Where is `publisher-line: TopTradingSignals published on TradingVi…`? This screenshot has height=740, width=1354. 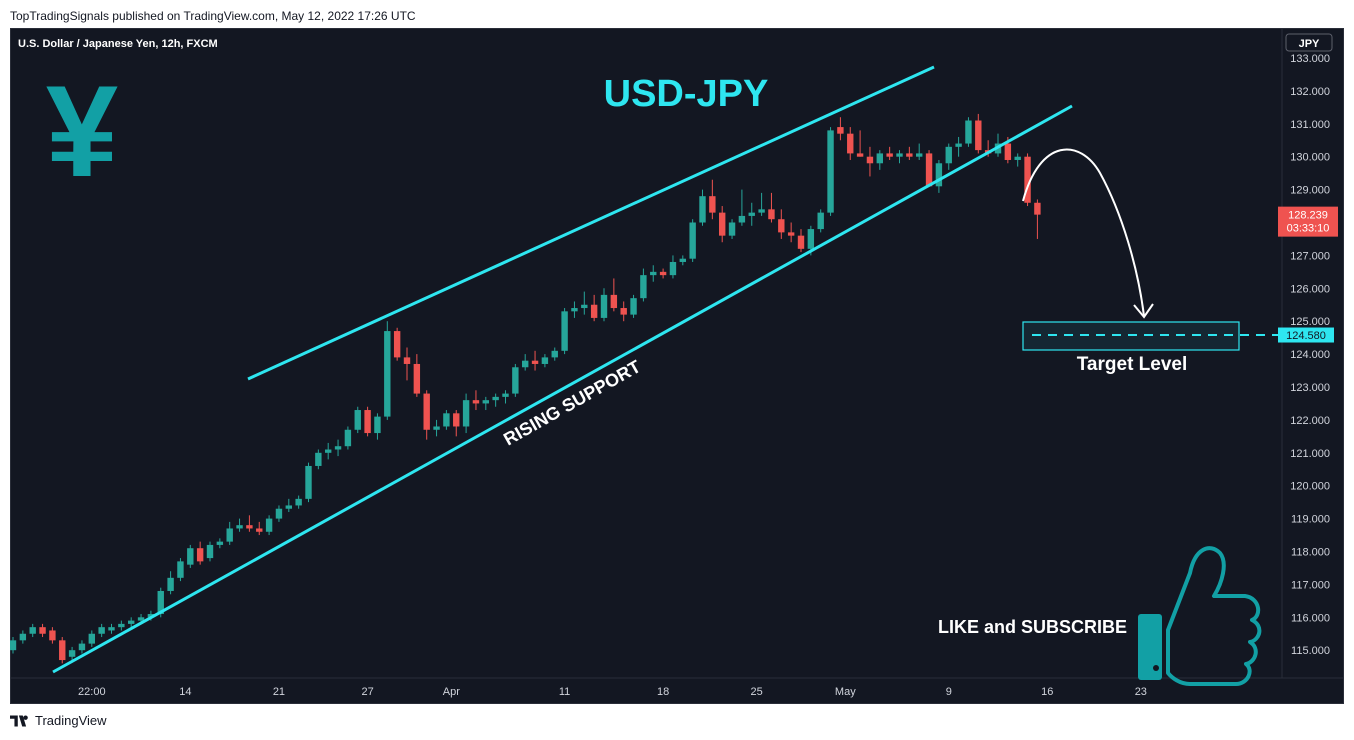 publisher-line: TopTradingSignals published on TradingVi… is located at coordinates (213, 16).